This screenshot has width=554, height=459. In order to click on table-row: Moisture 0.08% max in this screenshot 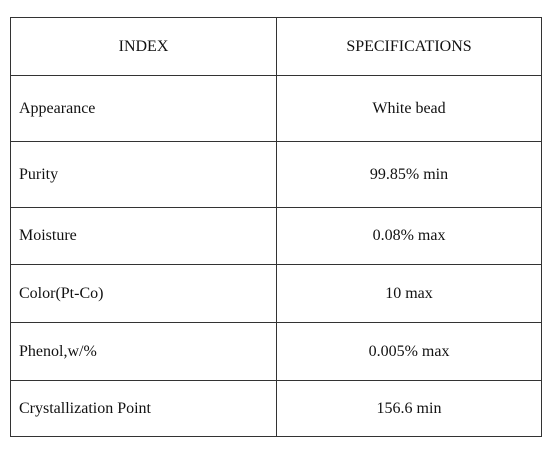, I will do `click(276, 236)`.